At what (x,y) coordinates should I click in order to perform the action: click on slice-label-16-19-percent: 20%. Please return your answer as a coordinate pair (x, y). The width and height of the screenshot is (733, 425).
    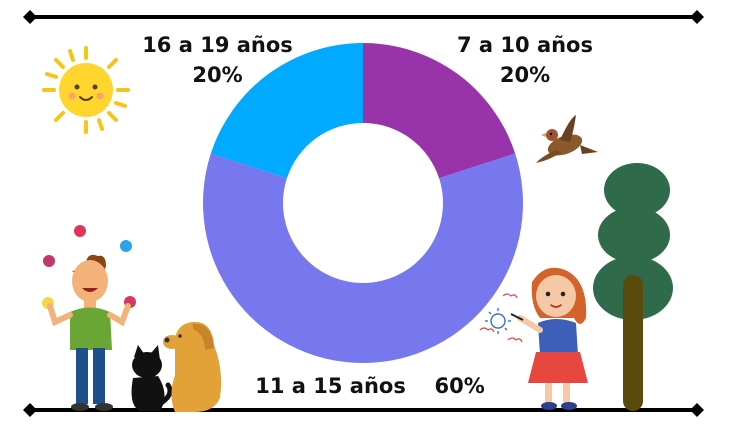
    Looking at the image, I should click on (217, 75).